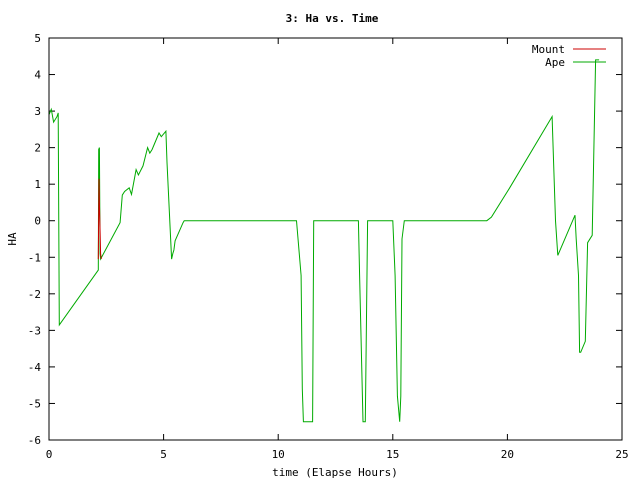 This screenshot has width=640, height=480. Describe the element at coordinates (34, 330) in the screenshot. I see `y-tick-label: -3` at that location.